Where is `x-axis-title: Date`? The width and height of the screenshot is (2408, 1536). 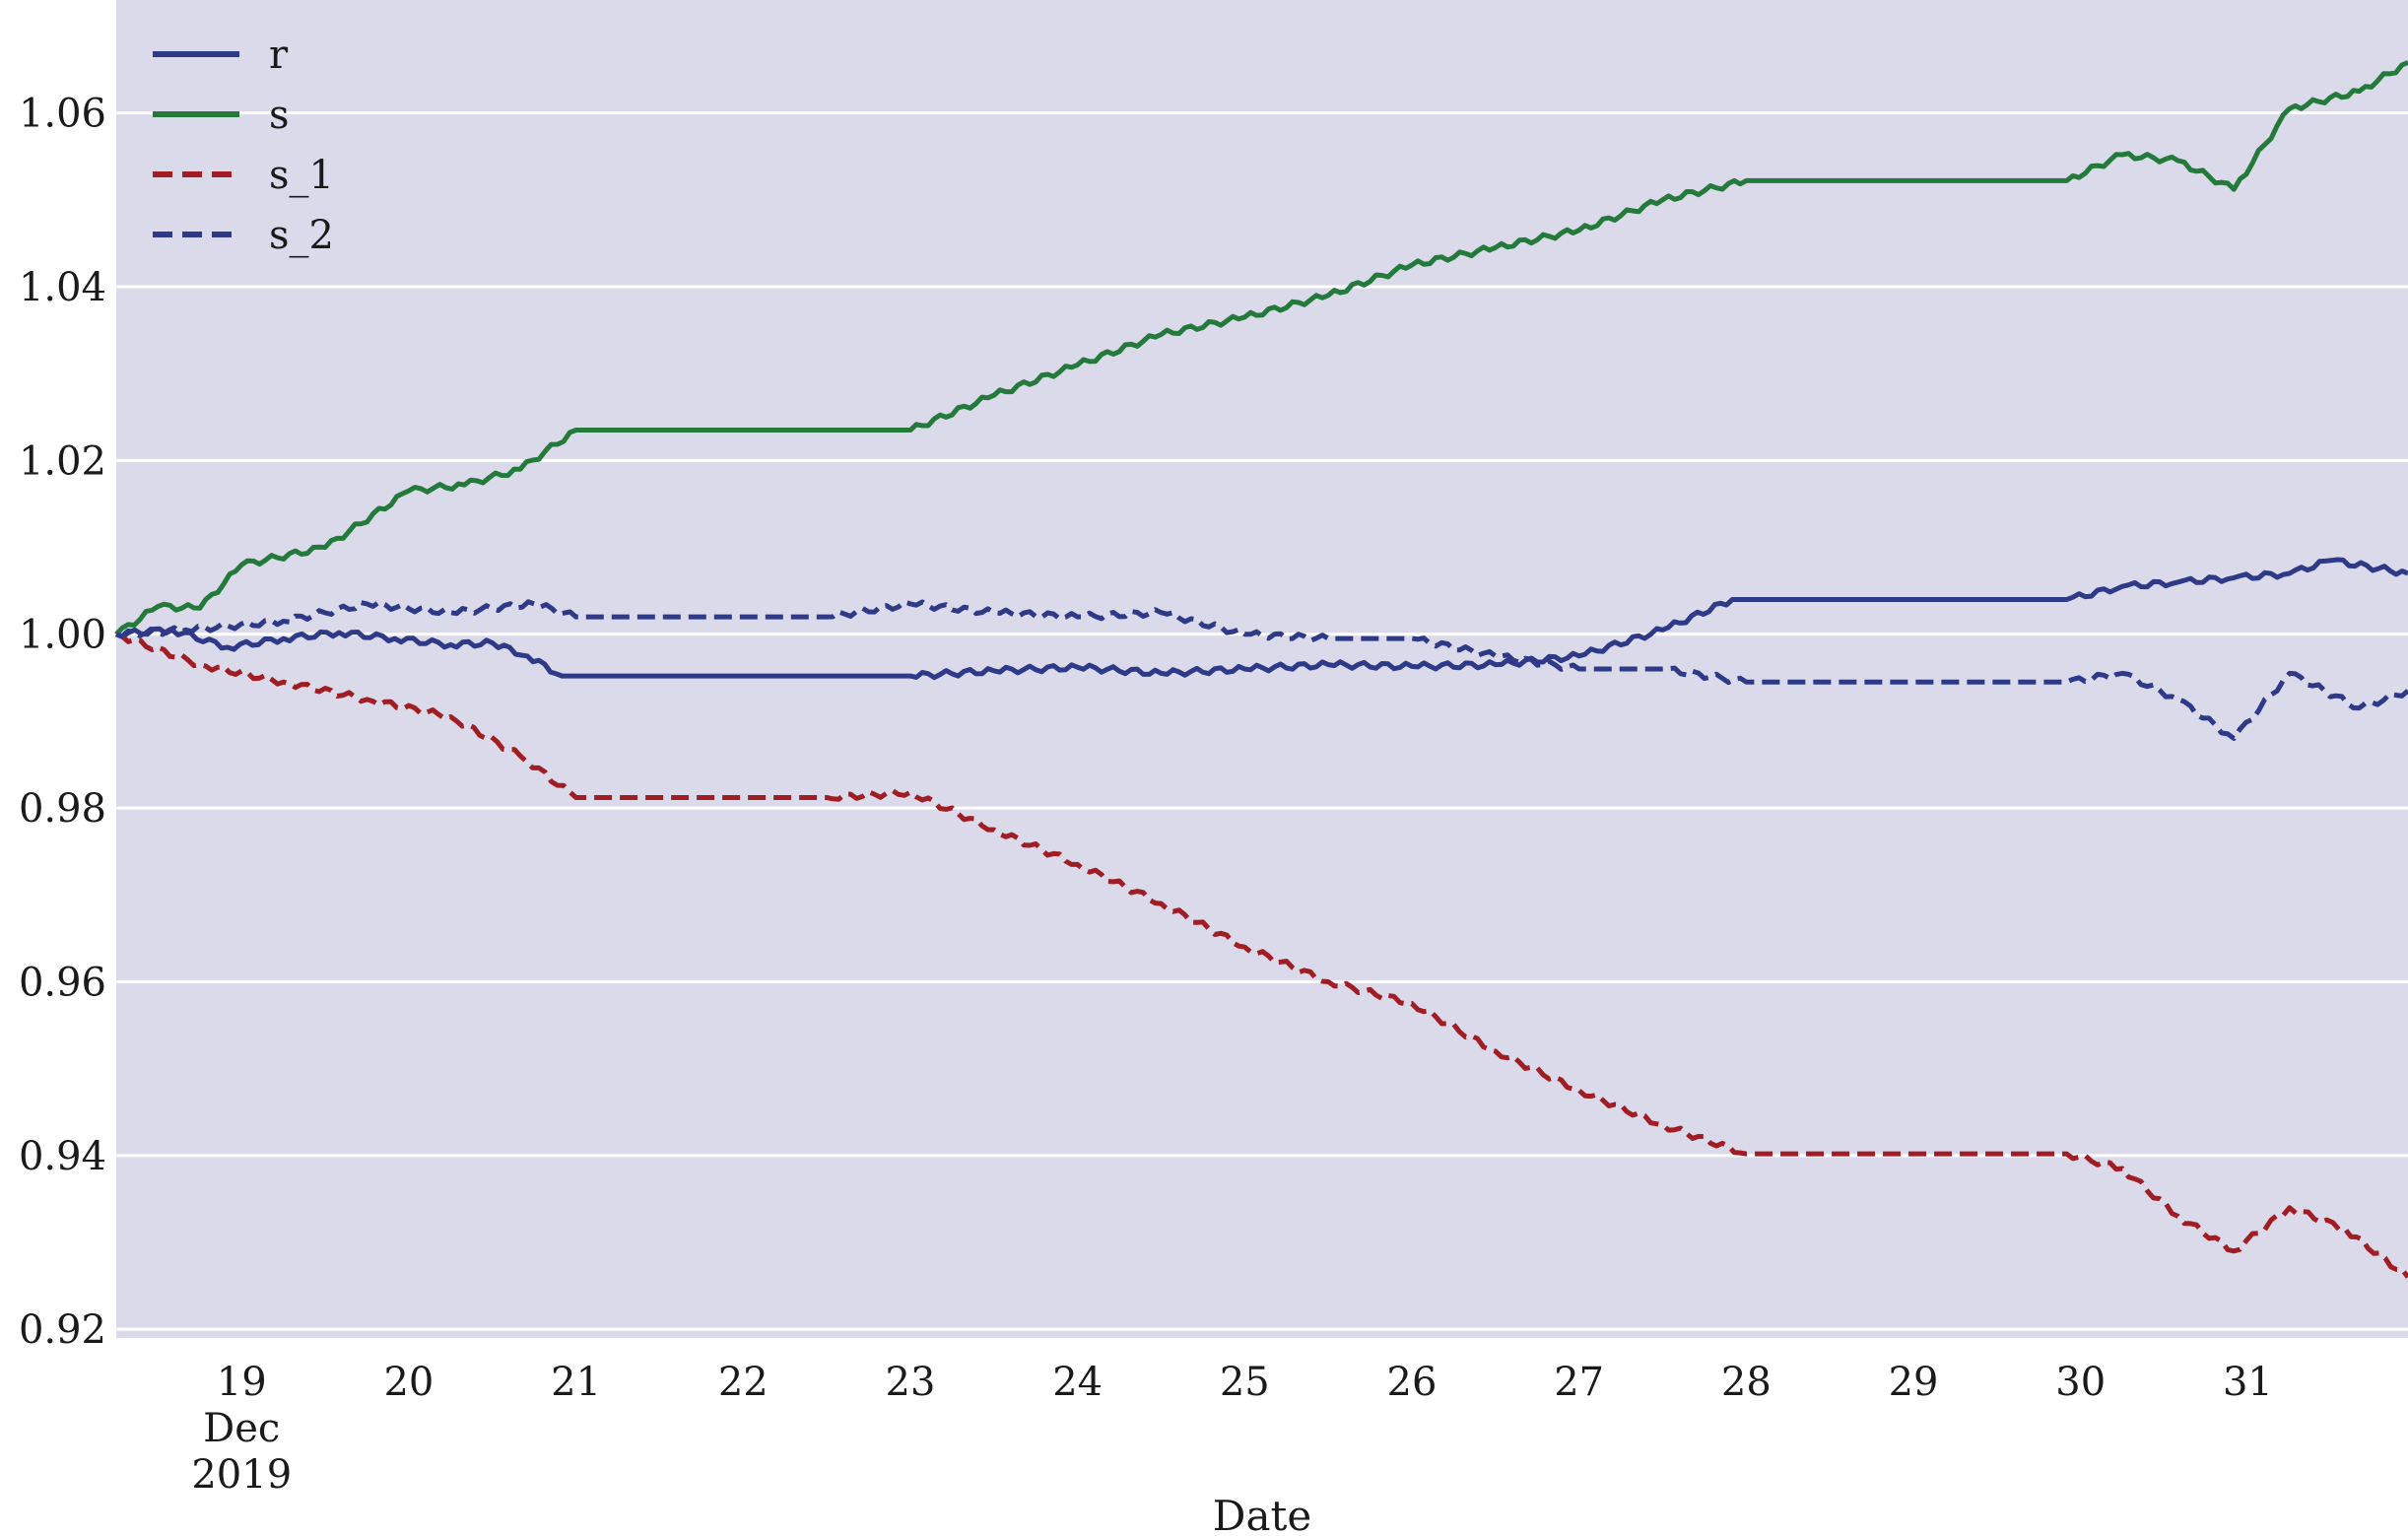 x-axis-title: Date is located at coordinates (1262, 1514).